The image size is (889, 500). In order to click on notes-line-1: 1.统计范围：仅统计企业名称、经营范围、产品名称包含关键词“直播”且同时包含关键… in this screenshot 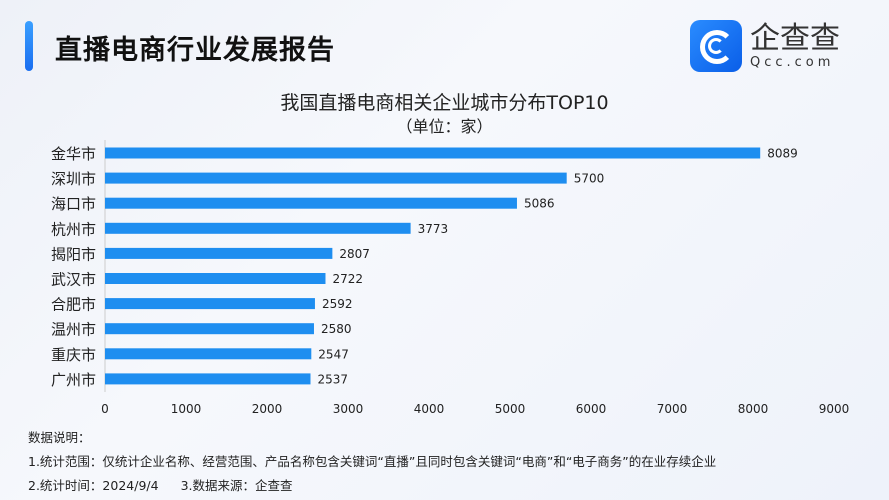, I will do `click(372, 461)`.